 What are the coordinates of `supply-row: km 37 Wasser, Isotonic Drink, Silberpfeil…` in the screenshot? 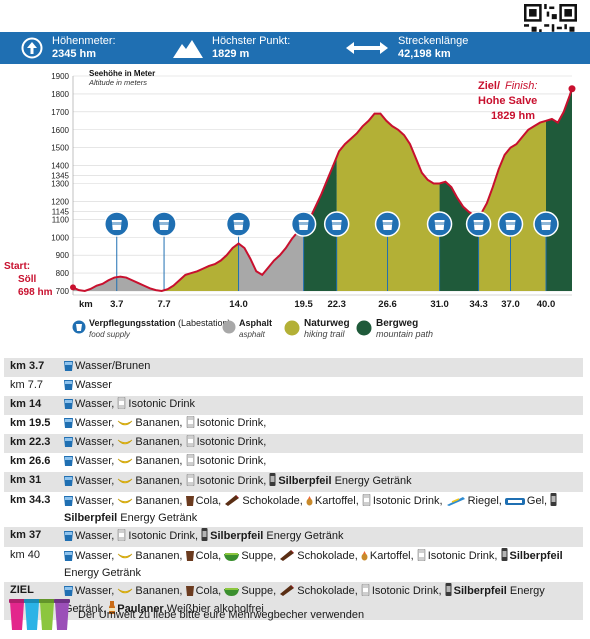 It's located at (293, 537).